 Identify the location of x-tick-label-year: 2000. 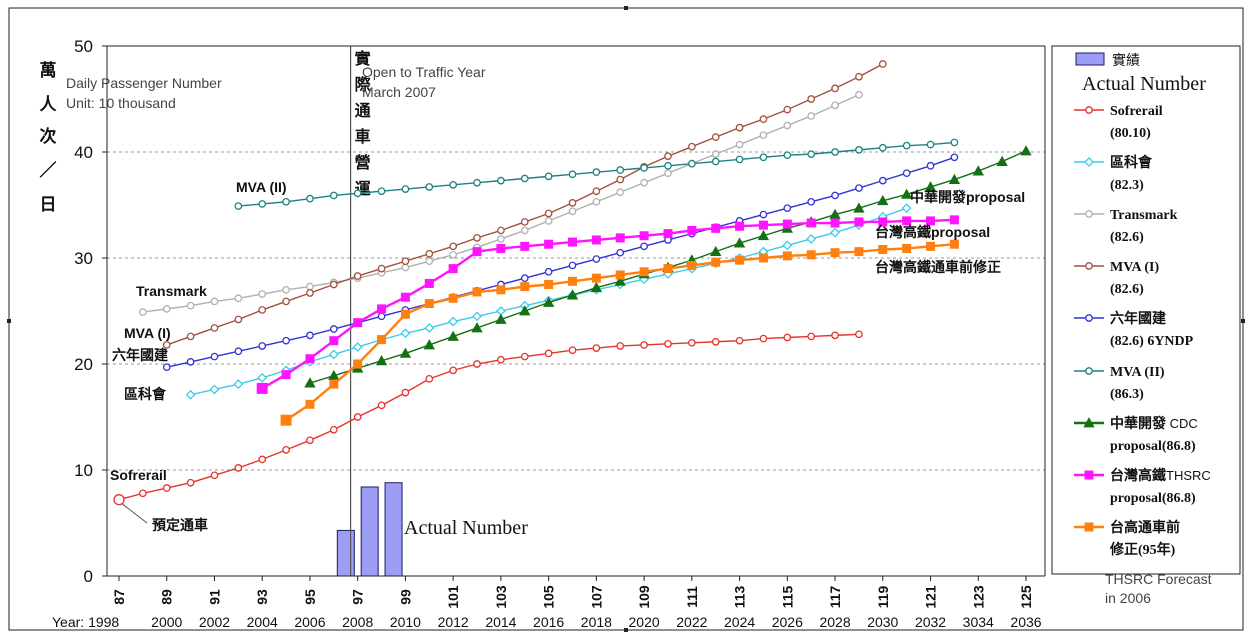
(166, 622).